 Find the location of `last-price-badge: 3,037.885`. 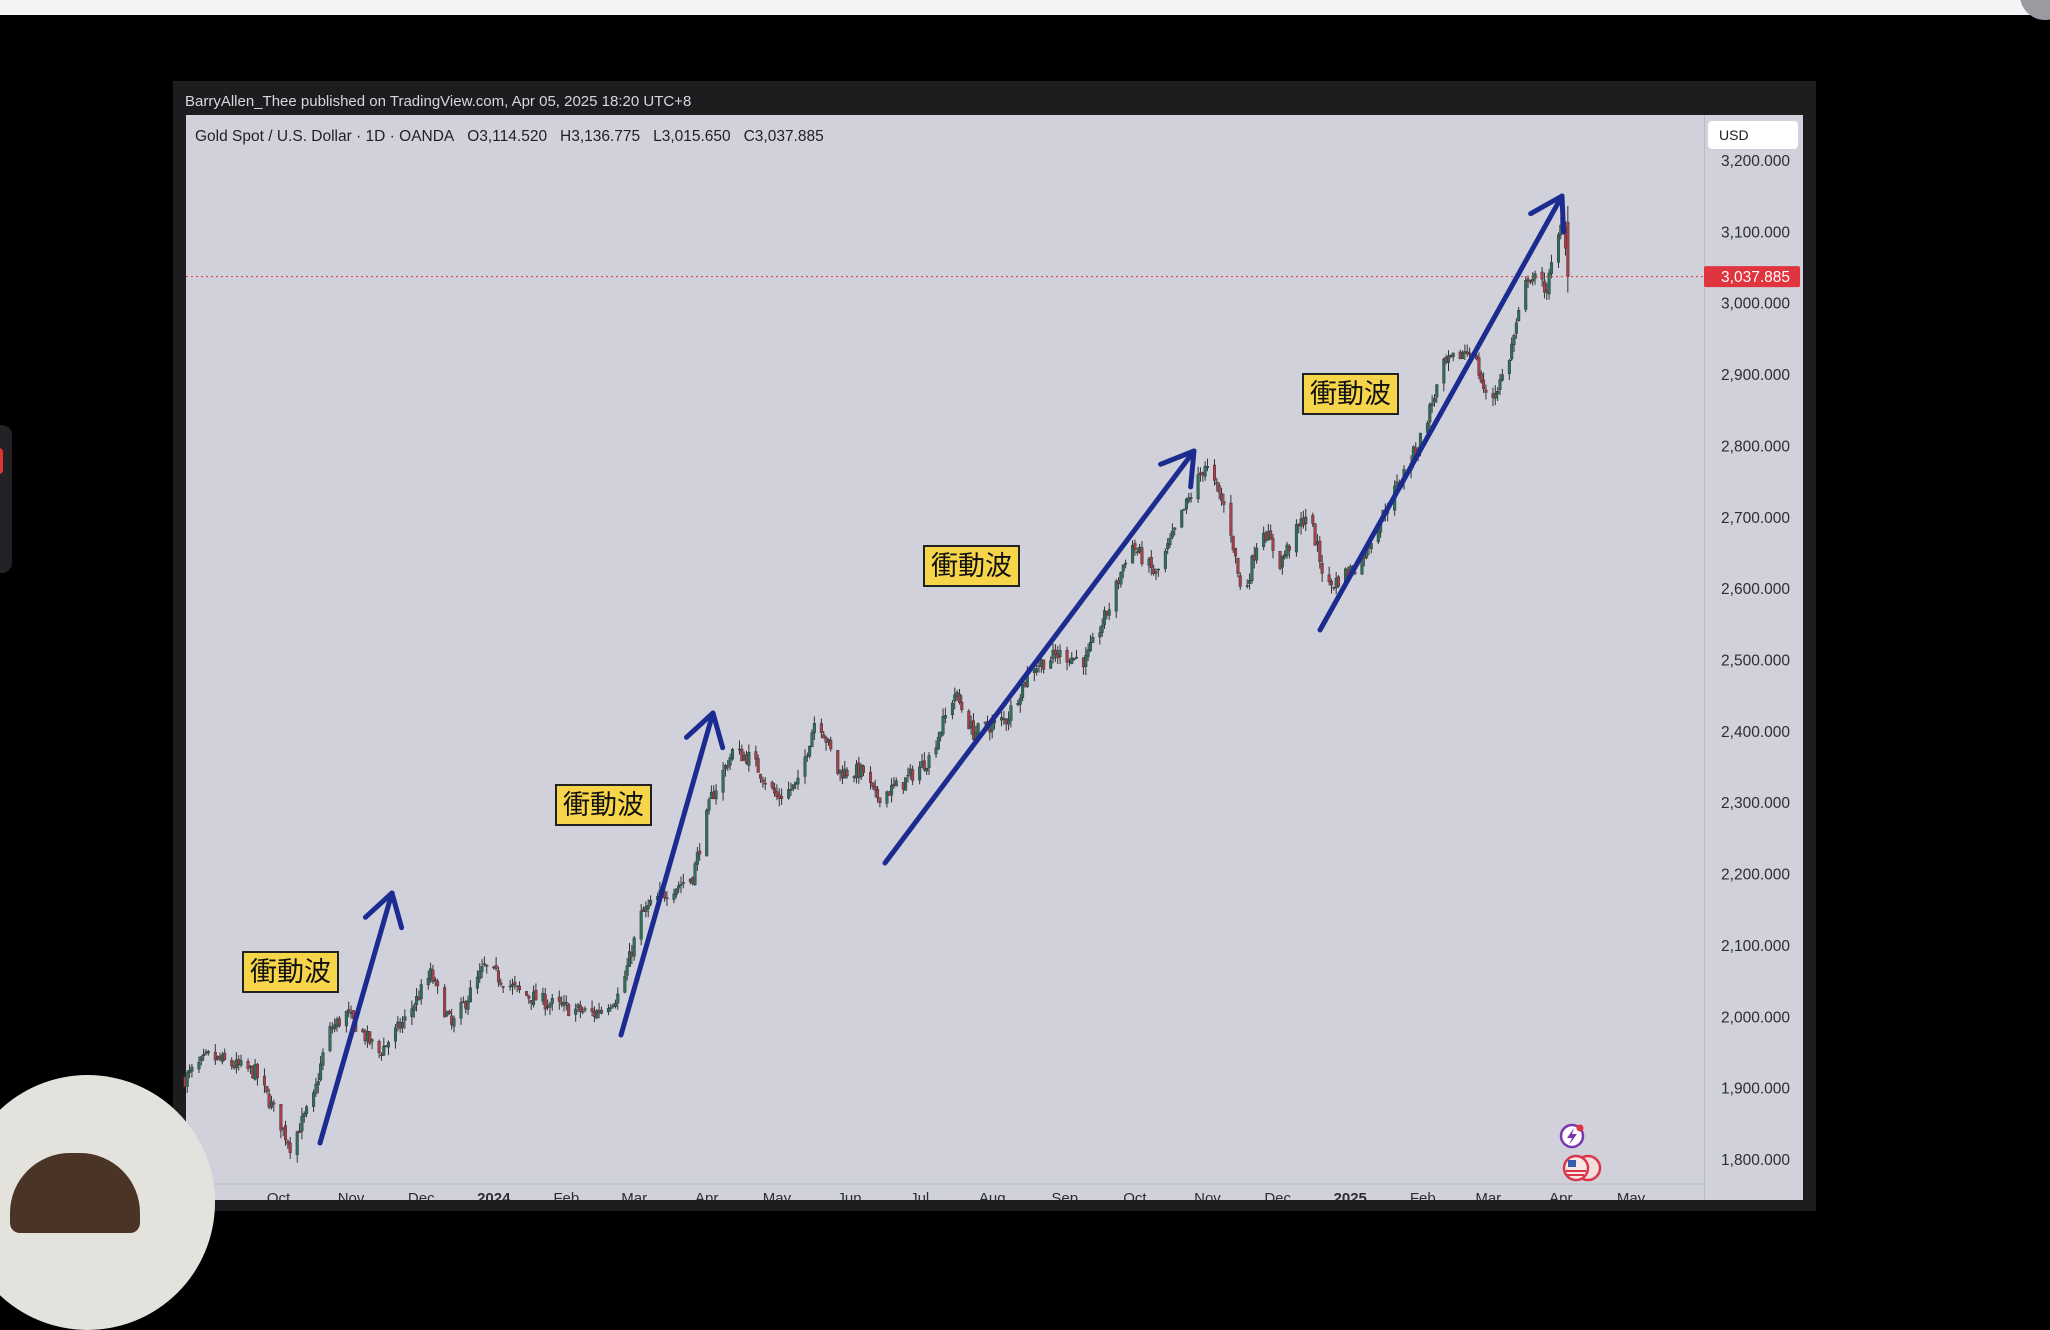

last-price-badge: 3,037.885 is located at coordinates (1752, 277).